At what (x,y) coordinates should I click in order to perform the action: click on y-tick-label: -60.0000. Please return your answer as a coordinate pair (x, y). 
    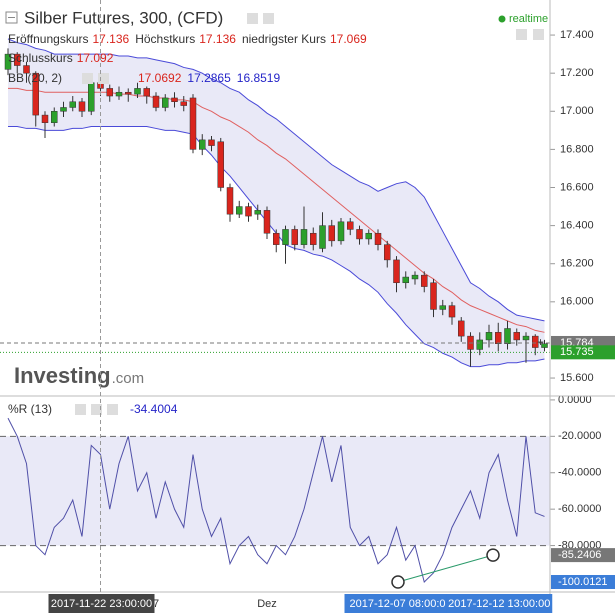
    Looking at the image, I should click on (579, 509).